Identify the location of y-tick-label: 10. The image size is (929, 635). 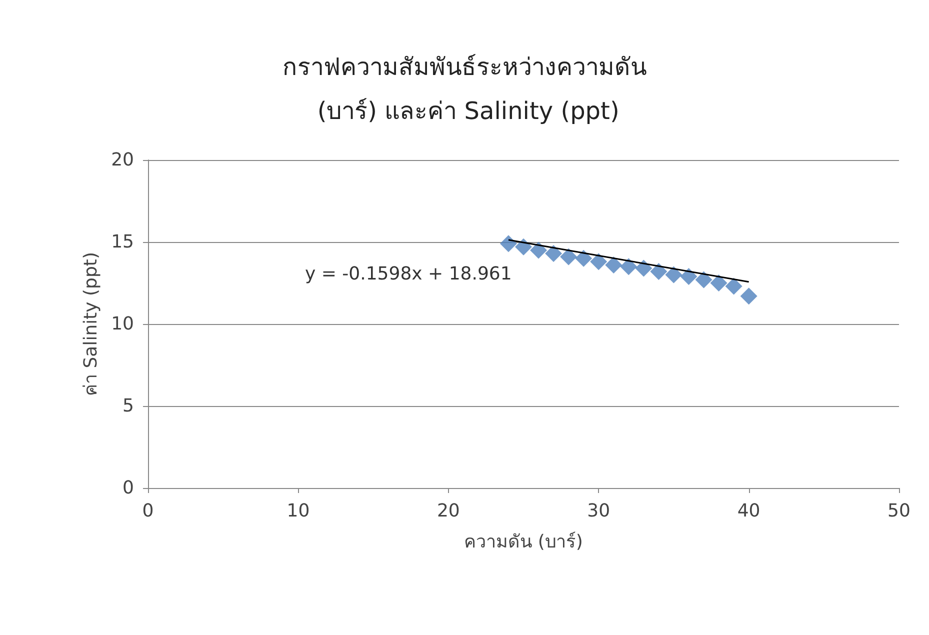
(122, 324).